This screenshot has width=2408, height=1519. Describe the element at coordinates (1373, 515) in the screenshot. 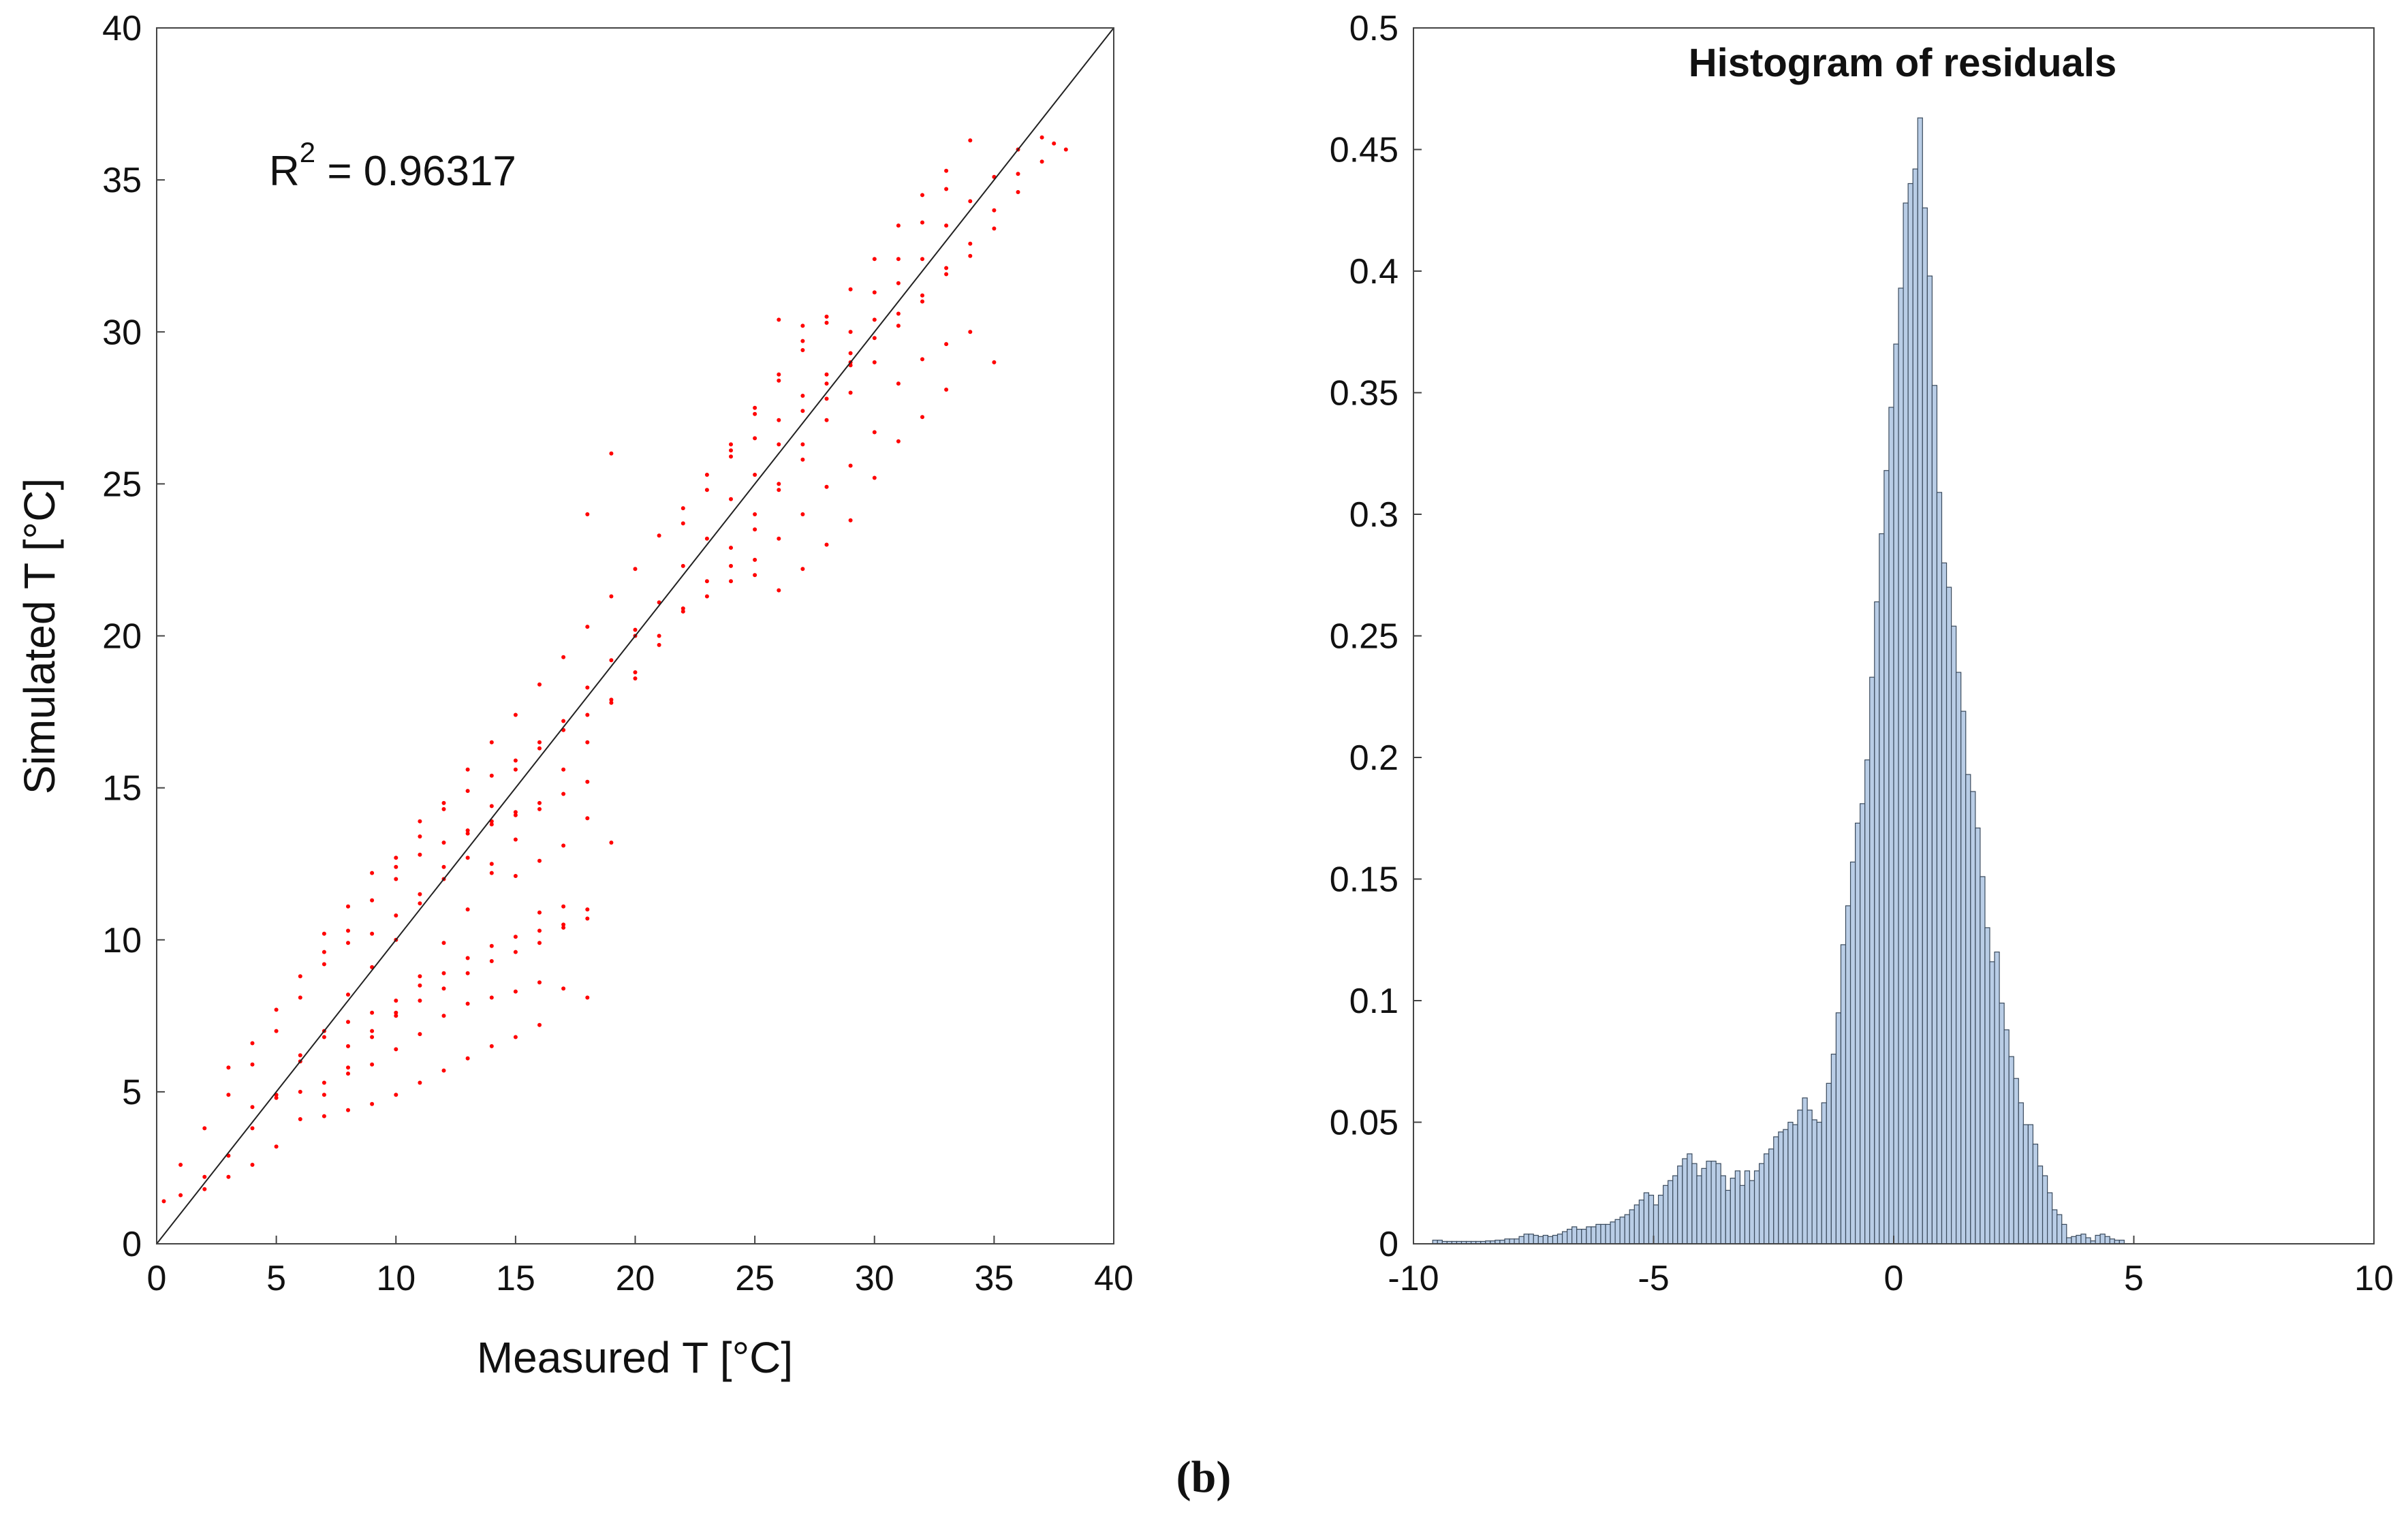

I see `histogram-y-tick-label: 0.3` at that location.